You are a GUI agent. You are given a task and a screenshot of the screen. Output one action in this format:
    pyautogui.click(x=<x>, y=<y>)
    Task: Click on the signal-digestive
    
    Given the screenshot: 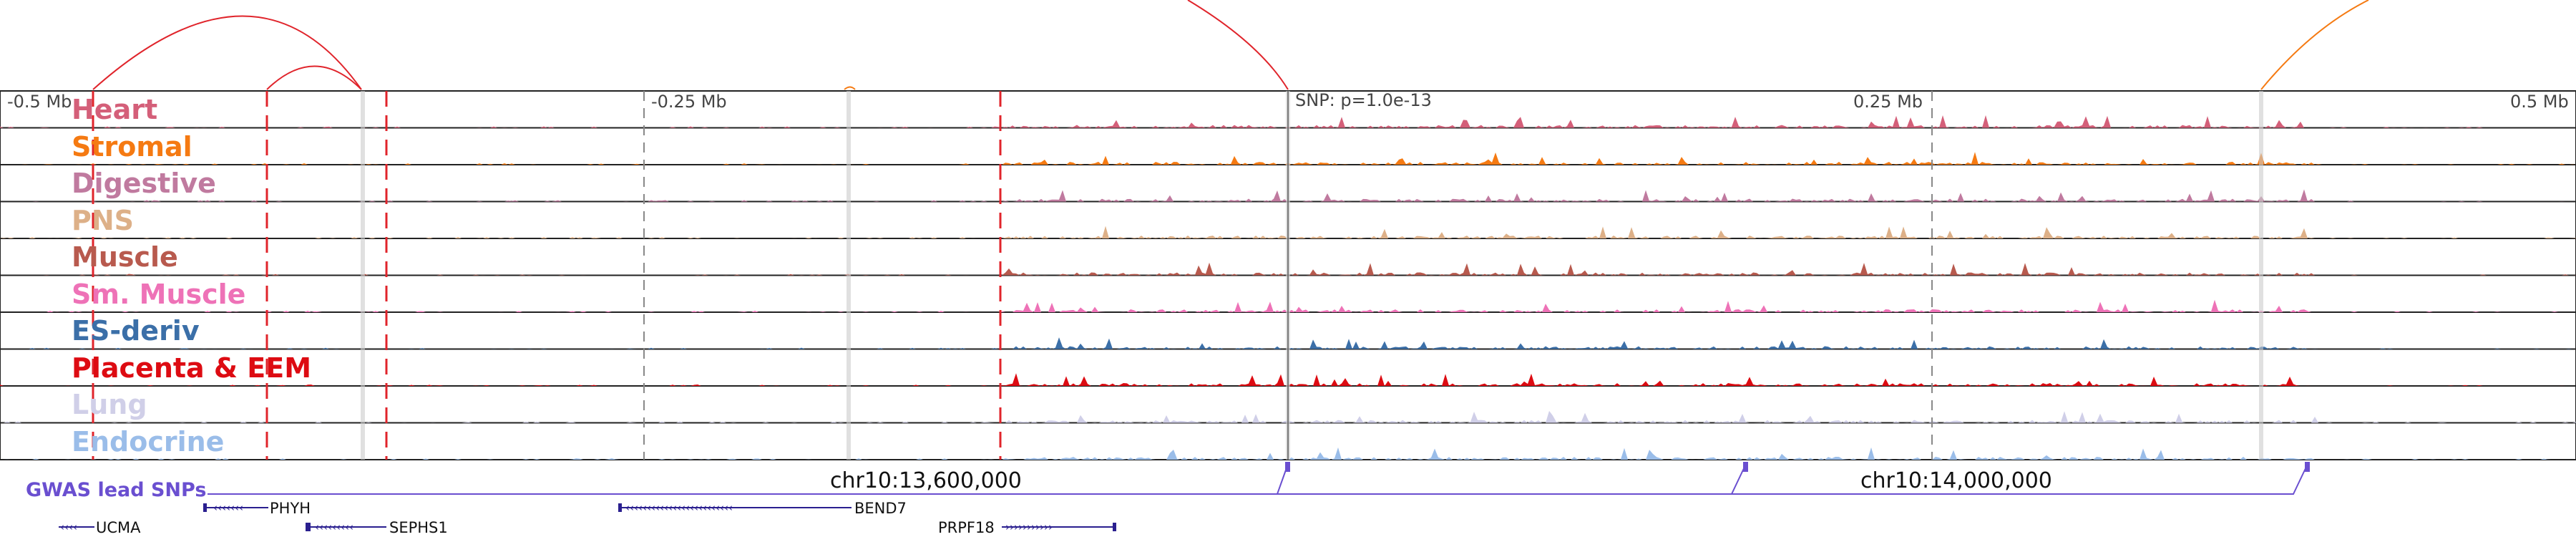 What is the action you would take?
    pyautogui.click(x=1288, y=195)
    